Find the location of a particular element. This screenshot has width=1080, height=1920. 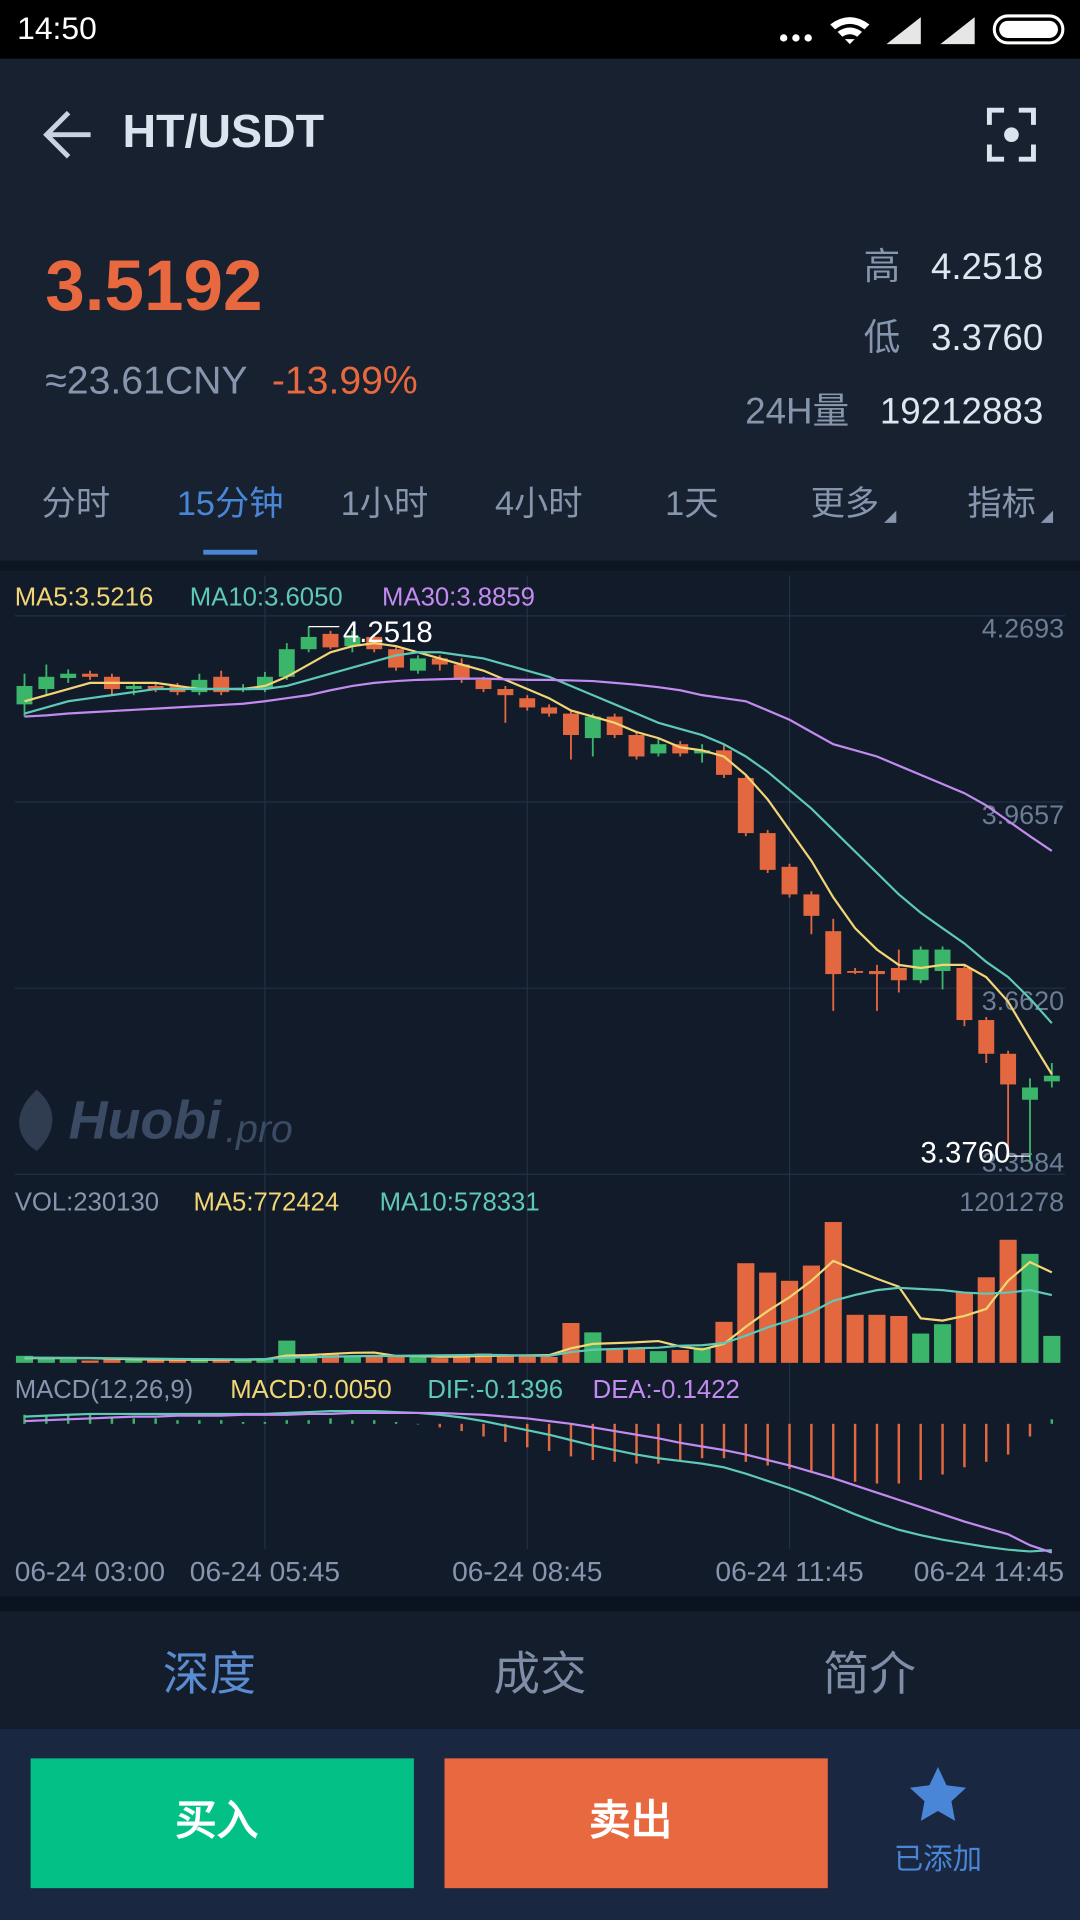

stat-label: 低 is located at coordinates (882, 337).